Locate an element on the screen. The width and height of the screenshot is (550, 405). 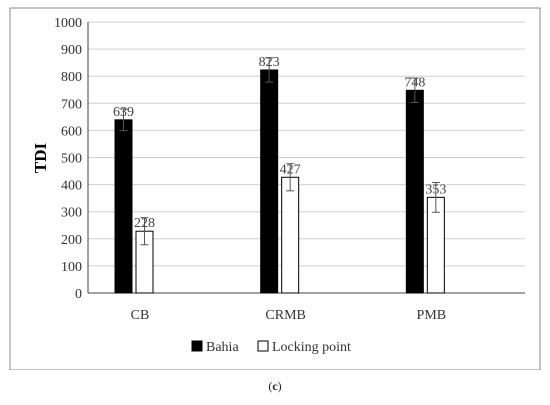
legend: Bahia Locking point is located at coordinates (271, 347).